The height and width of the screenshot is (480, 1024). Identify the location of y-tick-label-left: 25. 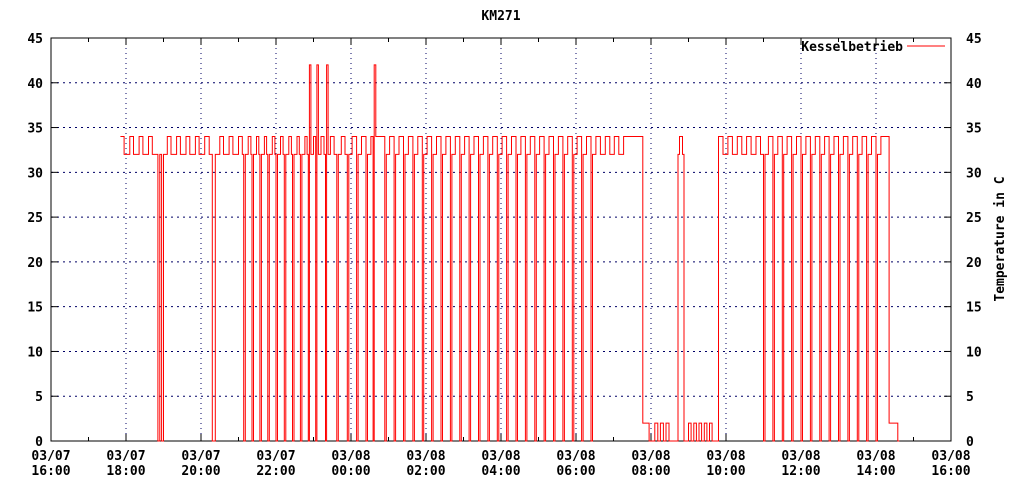
(35, 218).